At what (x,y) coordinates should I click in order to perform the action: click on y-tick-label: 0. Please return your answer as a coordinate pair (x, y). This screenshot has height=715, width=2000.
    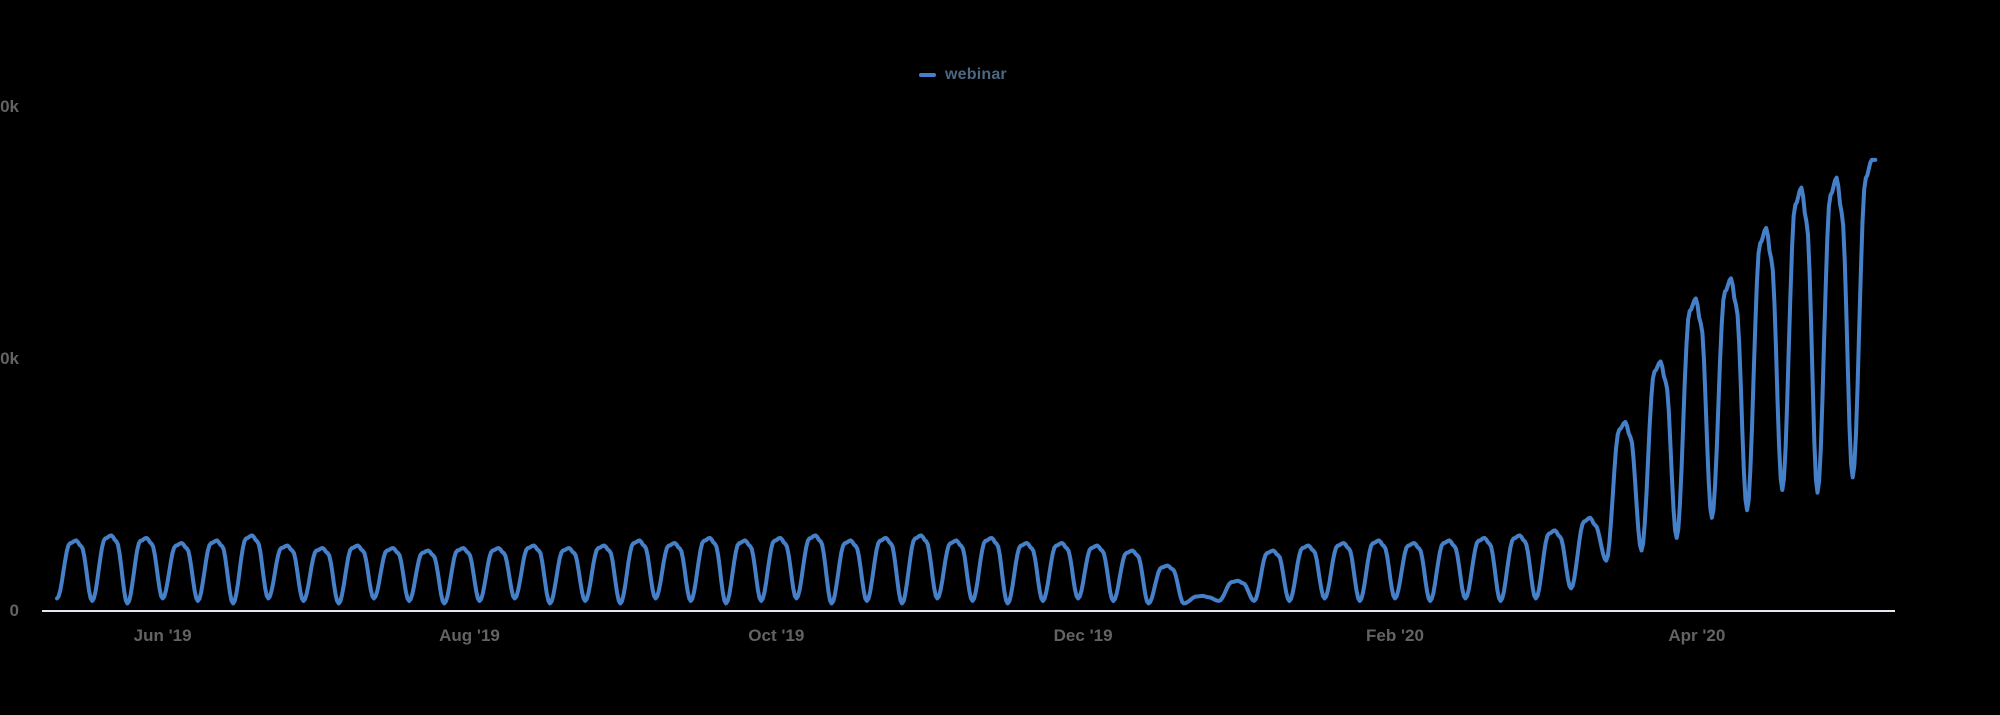
    Looking at the image, I should click on (14, 610).